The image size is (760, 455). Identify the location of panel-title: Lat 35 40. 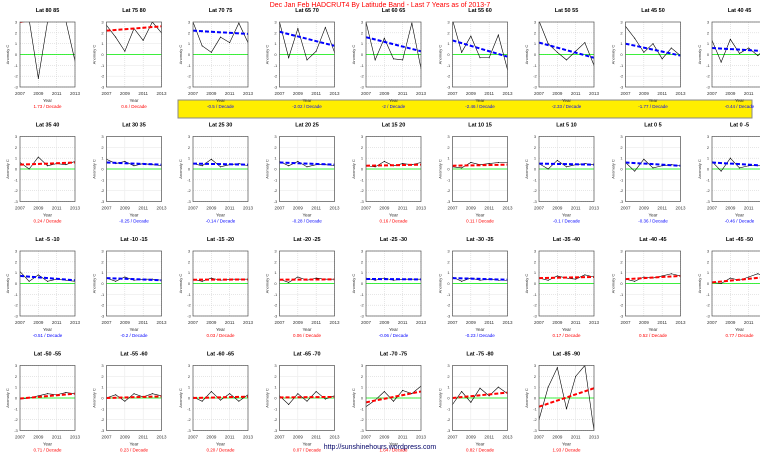
(48, 126).